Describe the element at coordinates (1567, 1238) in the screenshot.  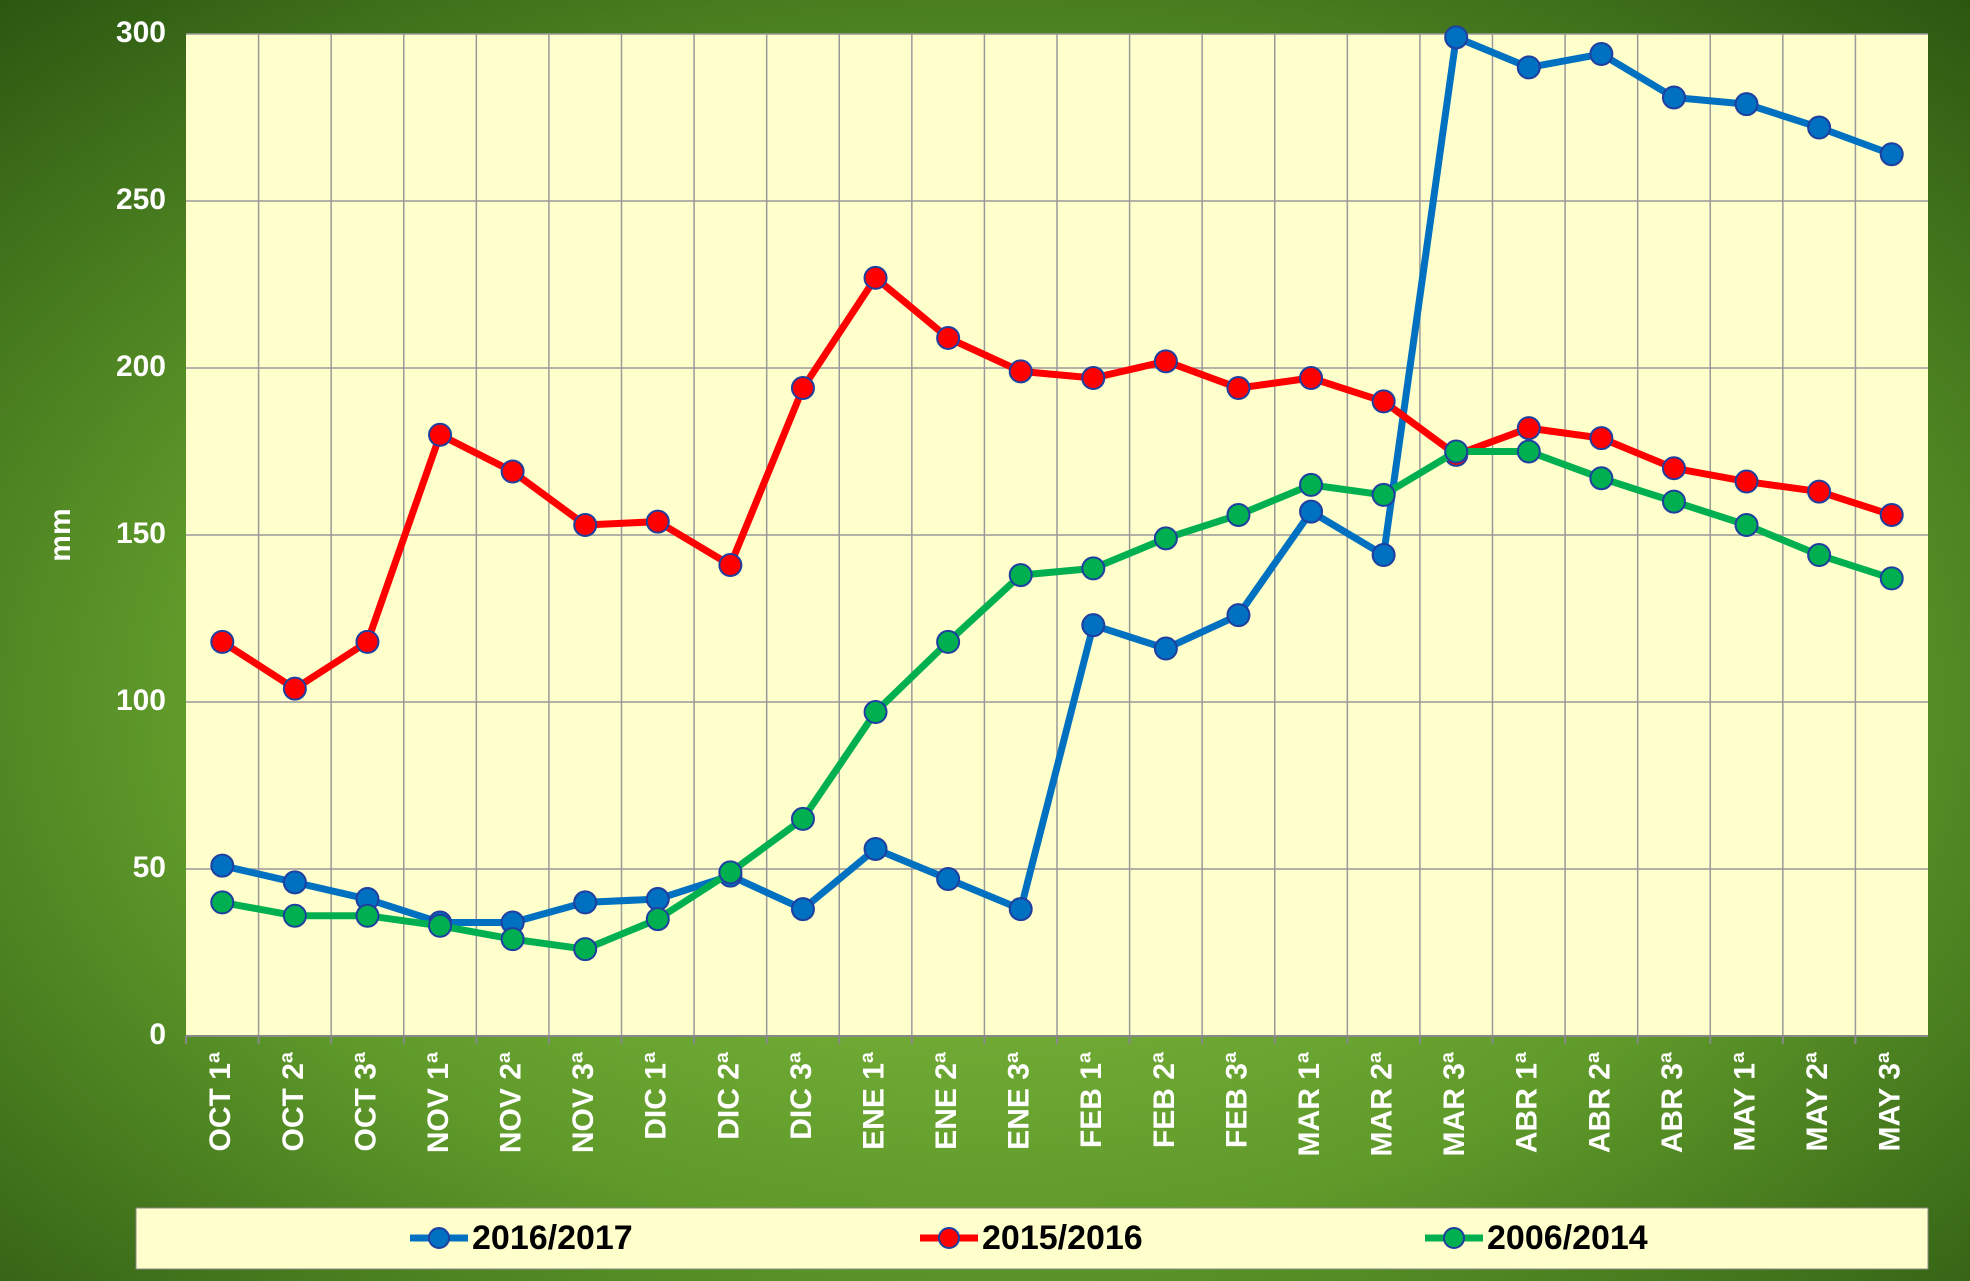
I see `legend-label: 2006/2014` at that location.